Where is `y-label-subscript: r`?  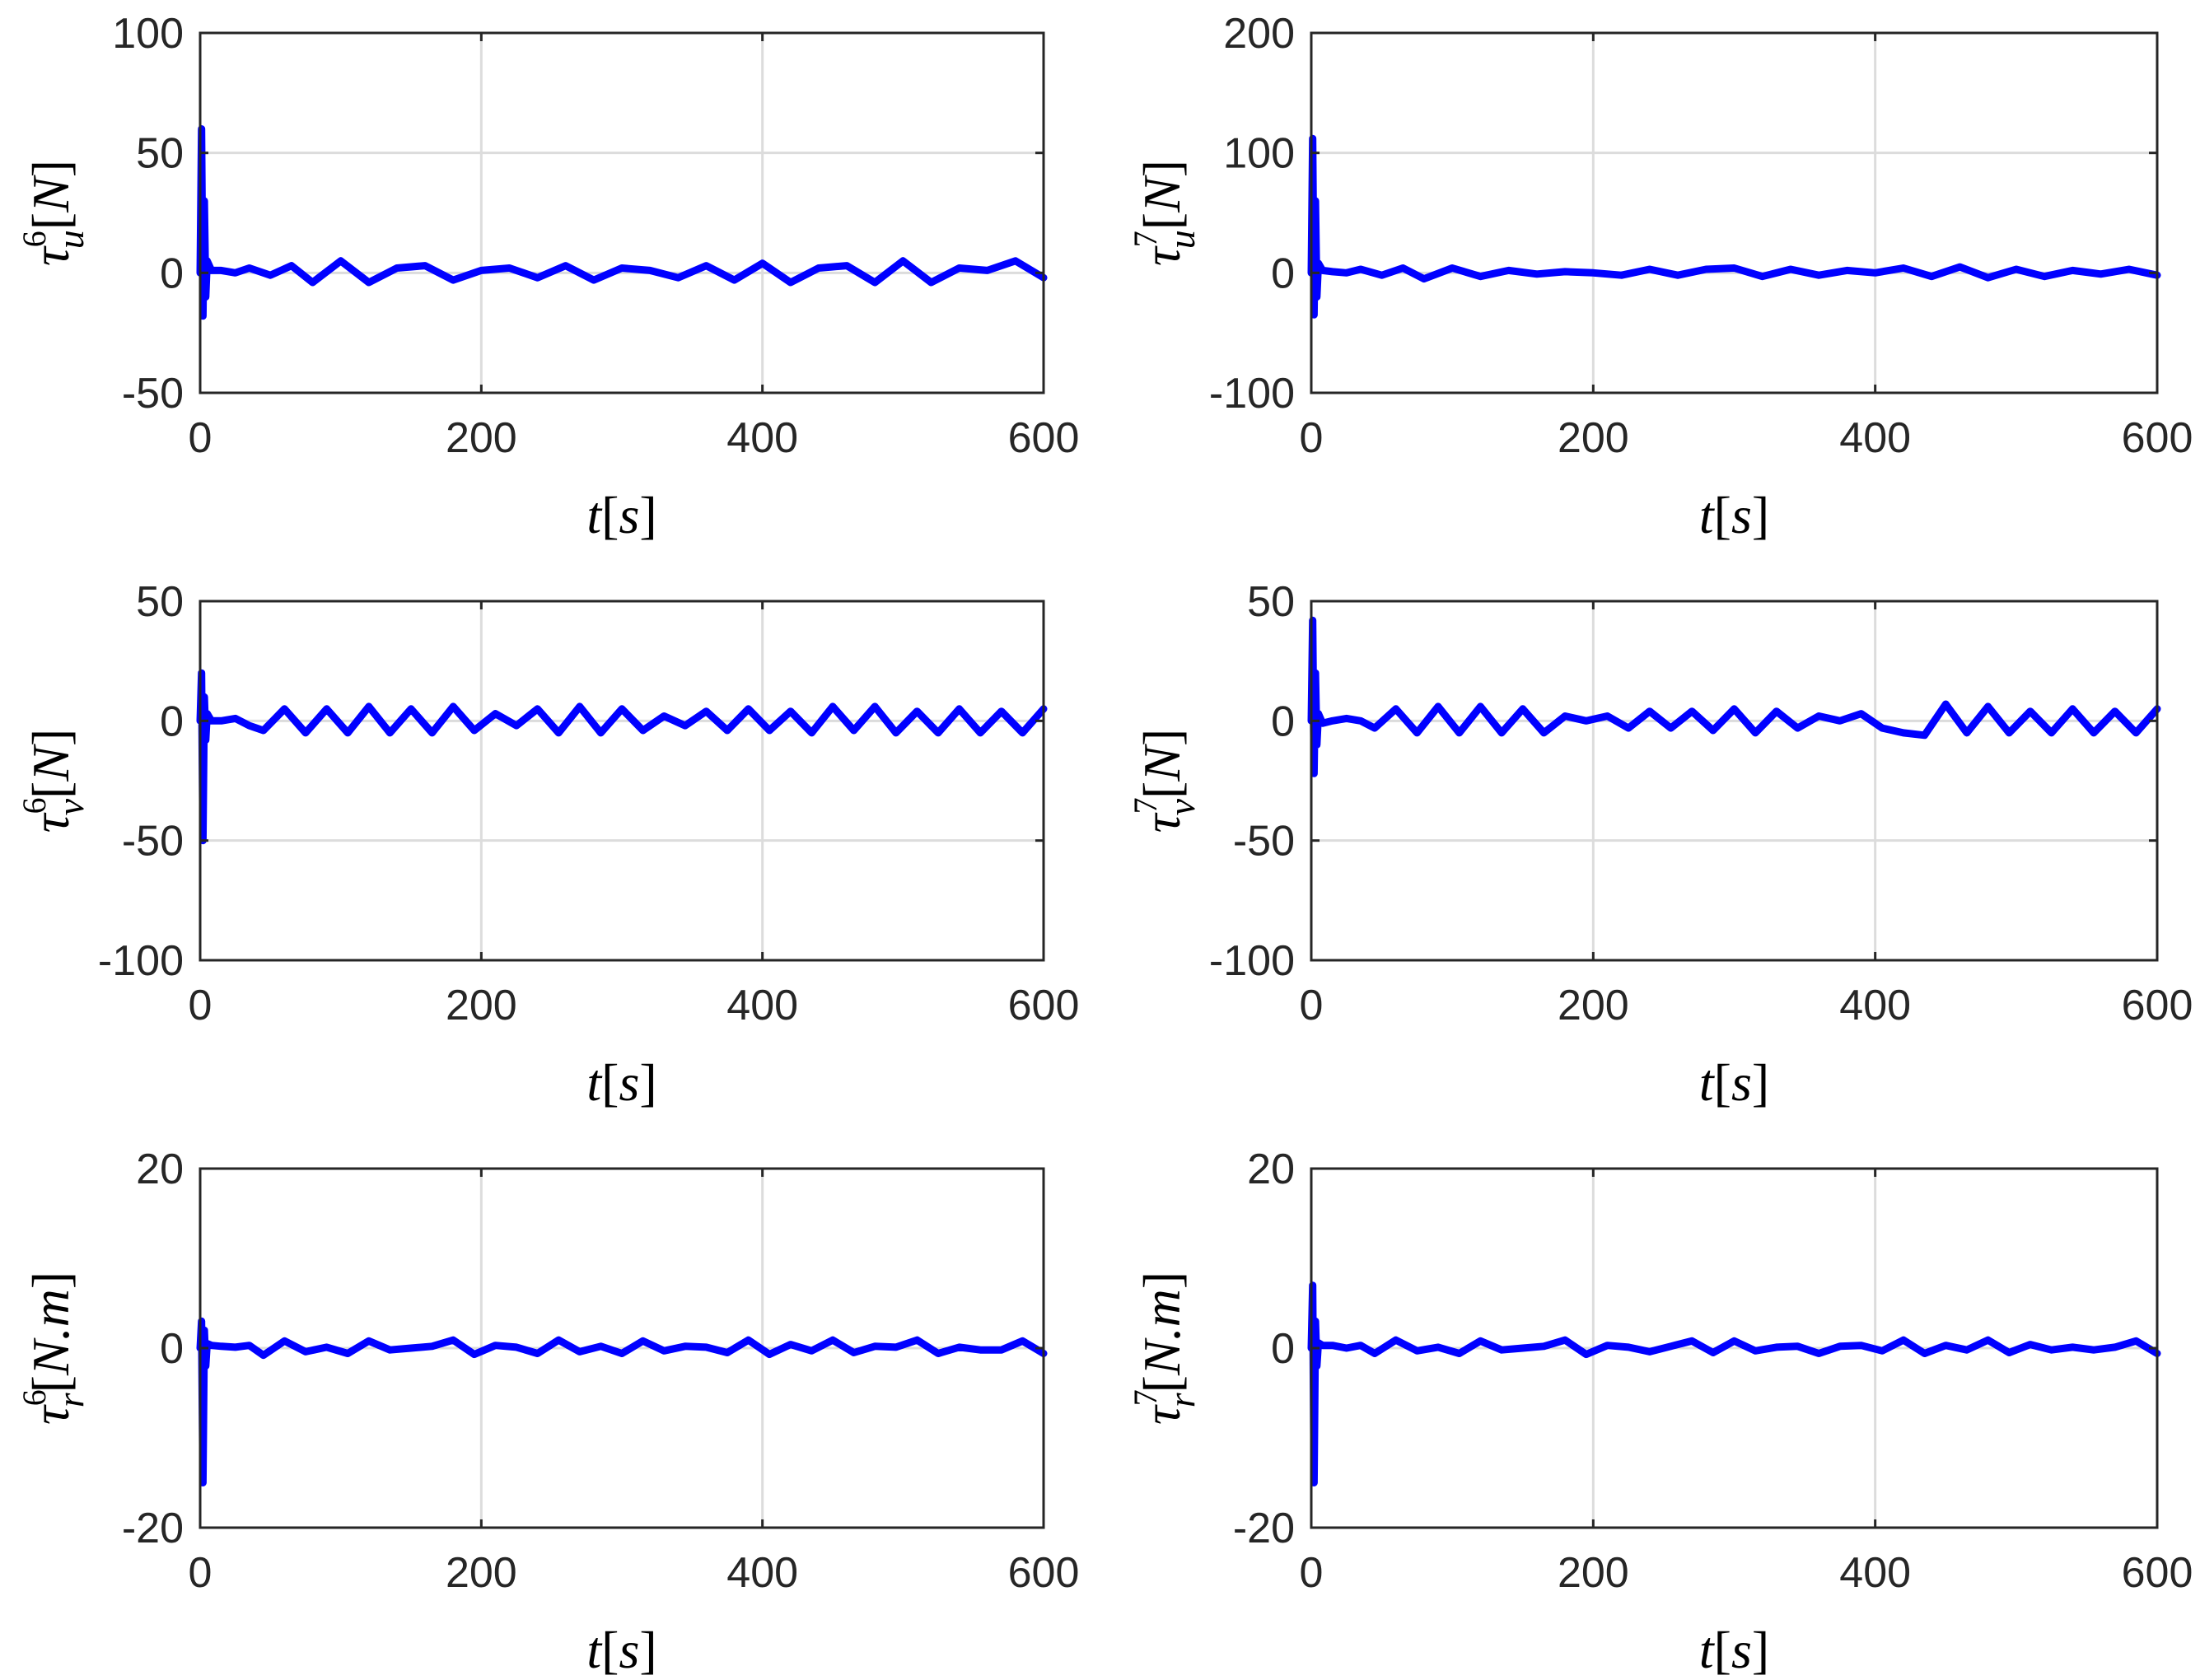
y-label-subscript: r is located at coordinates (70, 1399).